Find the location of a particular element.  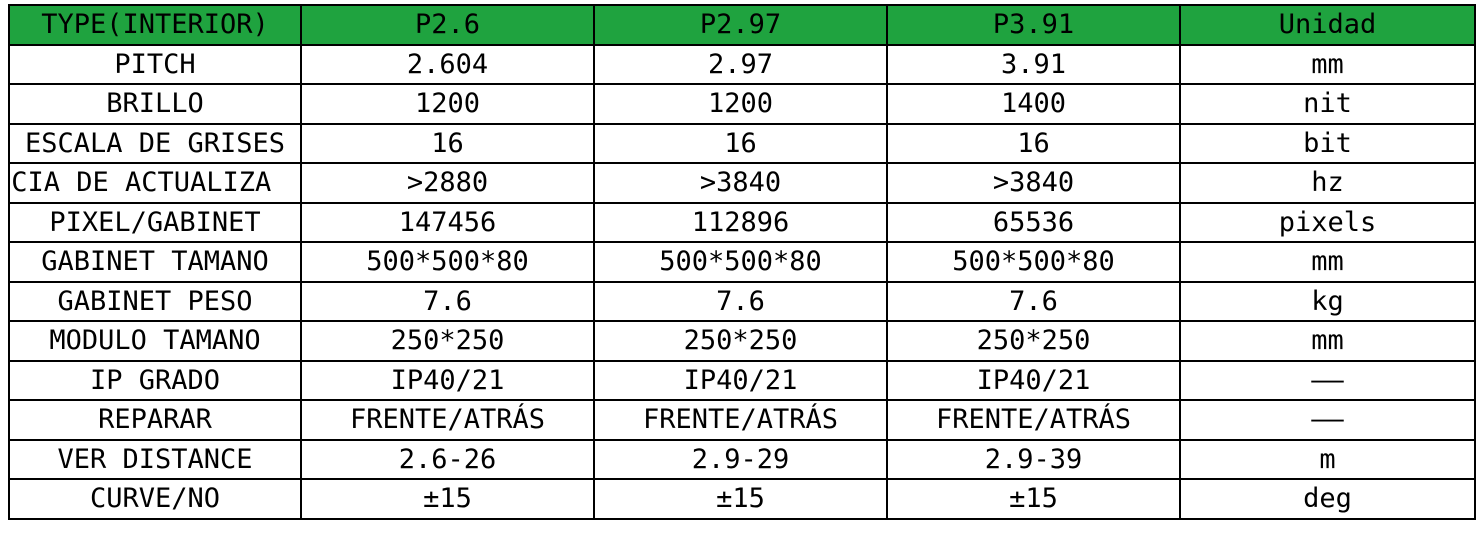

unit-cell: m is located at coordinates (1327, 459).